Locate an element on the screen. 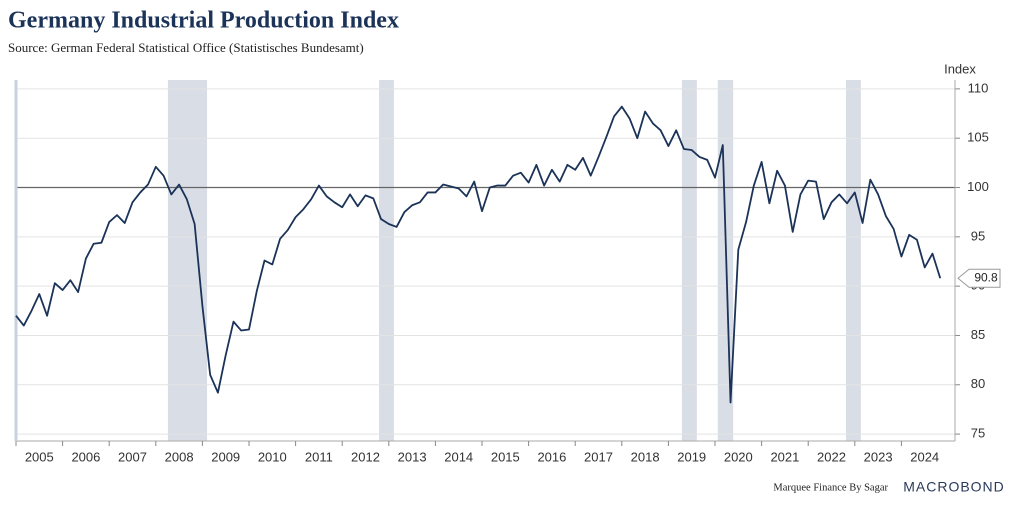 The height and width of the screenshot is (506, 1012). x-tick-label: 2011 is located at coordinates (319, 456).